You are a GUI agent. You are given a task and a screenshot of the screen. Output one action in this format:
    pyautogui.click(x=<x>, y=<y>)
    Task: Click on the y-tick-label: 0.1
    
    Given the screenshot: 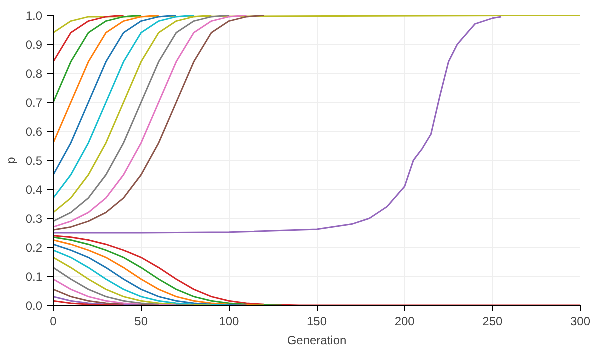 What is the action you would take?
    pyautogui.click(x=34, y=277)
    